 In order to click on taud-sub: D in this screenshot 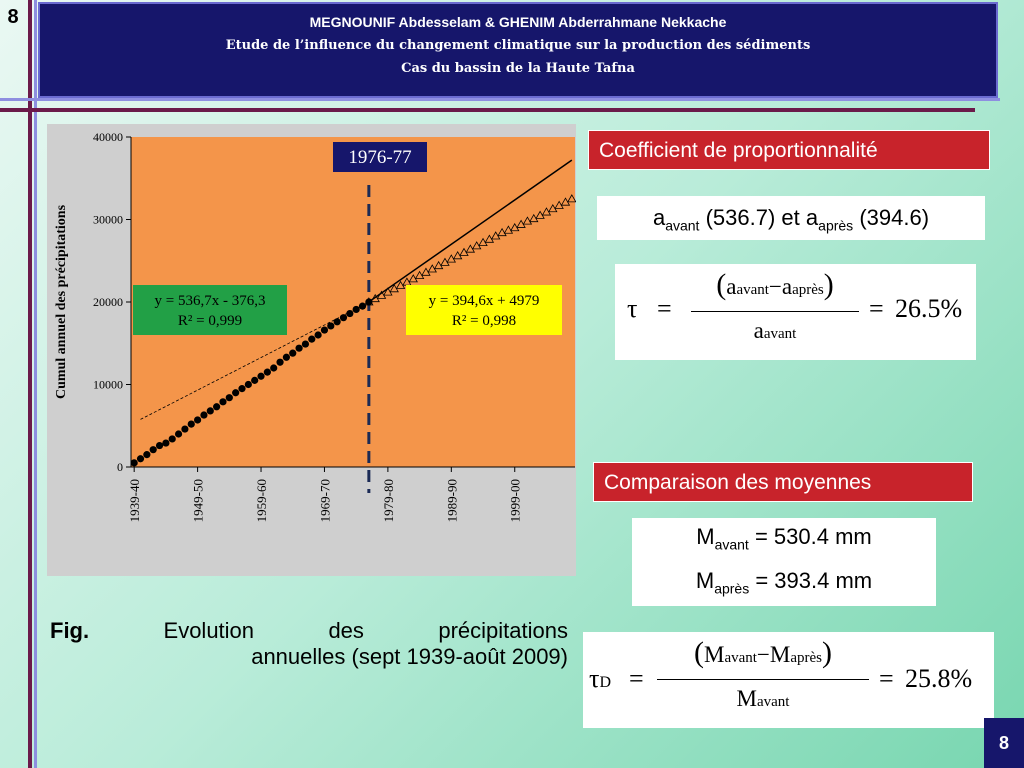, I will do `click(605, 682)`.